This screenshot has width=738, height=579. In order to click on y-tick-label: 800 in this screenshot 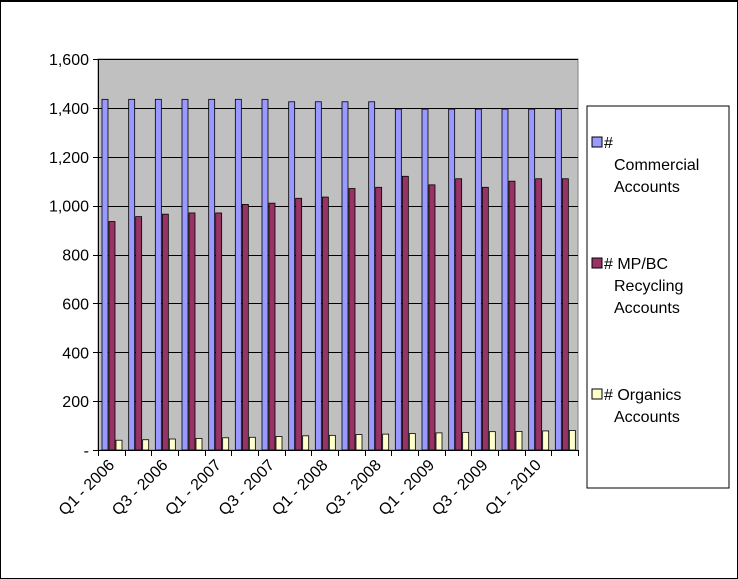, I will do `click(75, 256)`.